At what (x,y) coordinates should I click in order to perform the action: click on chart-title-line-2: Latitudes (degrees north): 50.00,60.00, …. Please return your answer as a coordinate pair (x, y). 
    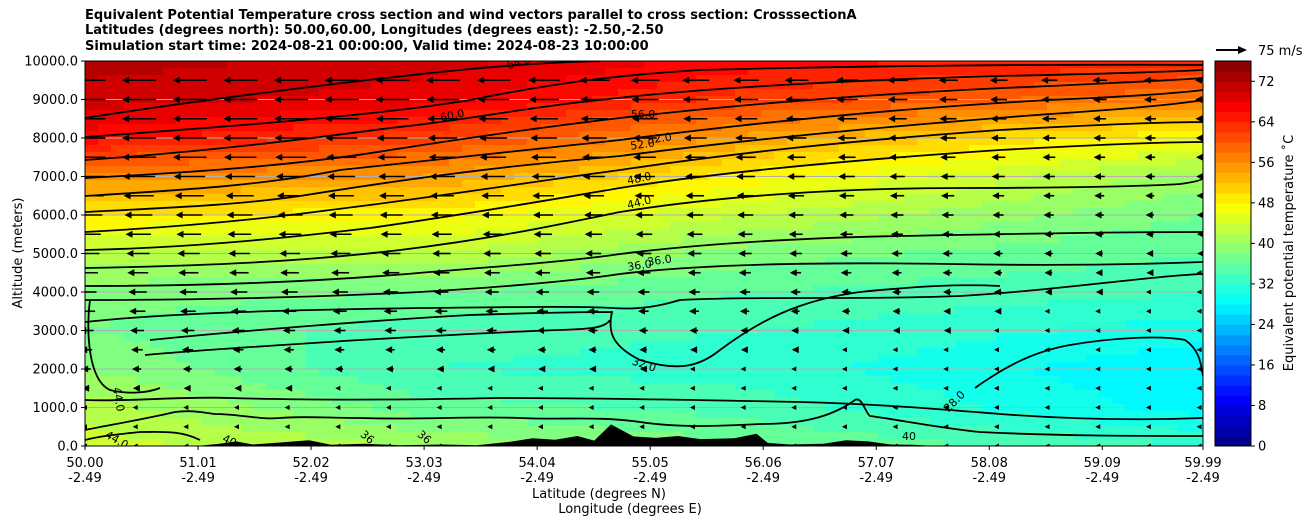
    Looking at the image, I should click on (374, 30).